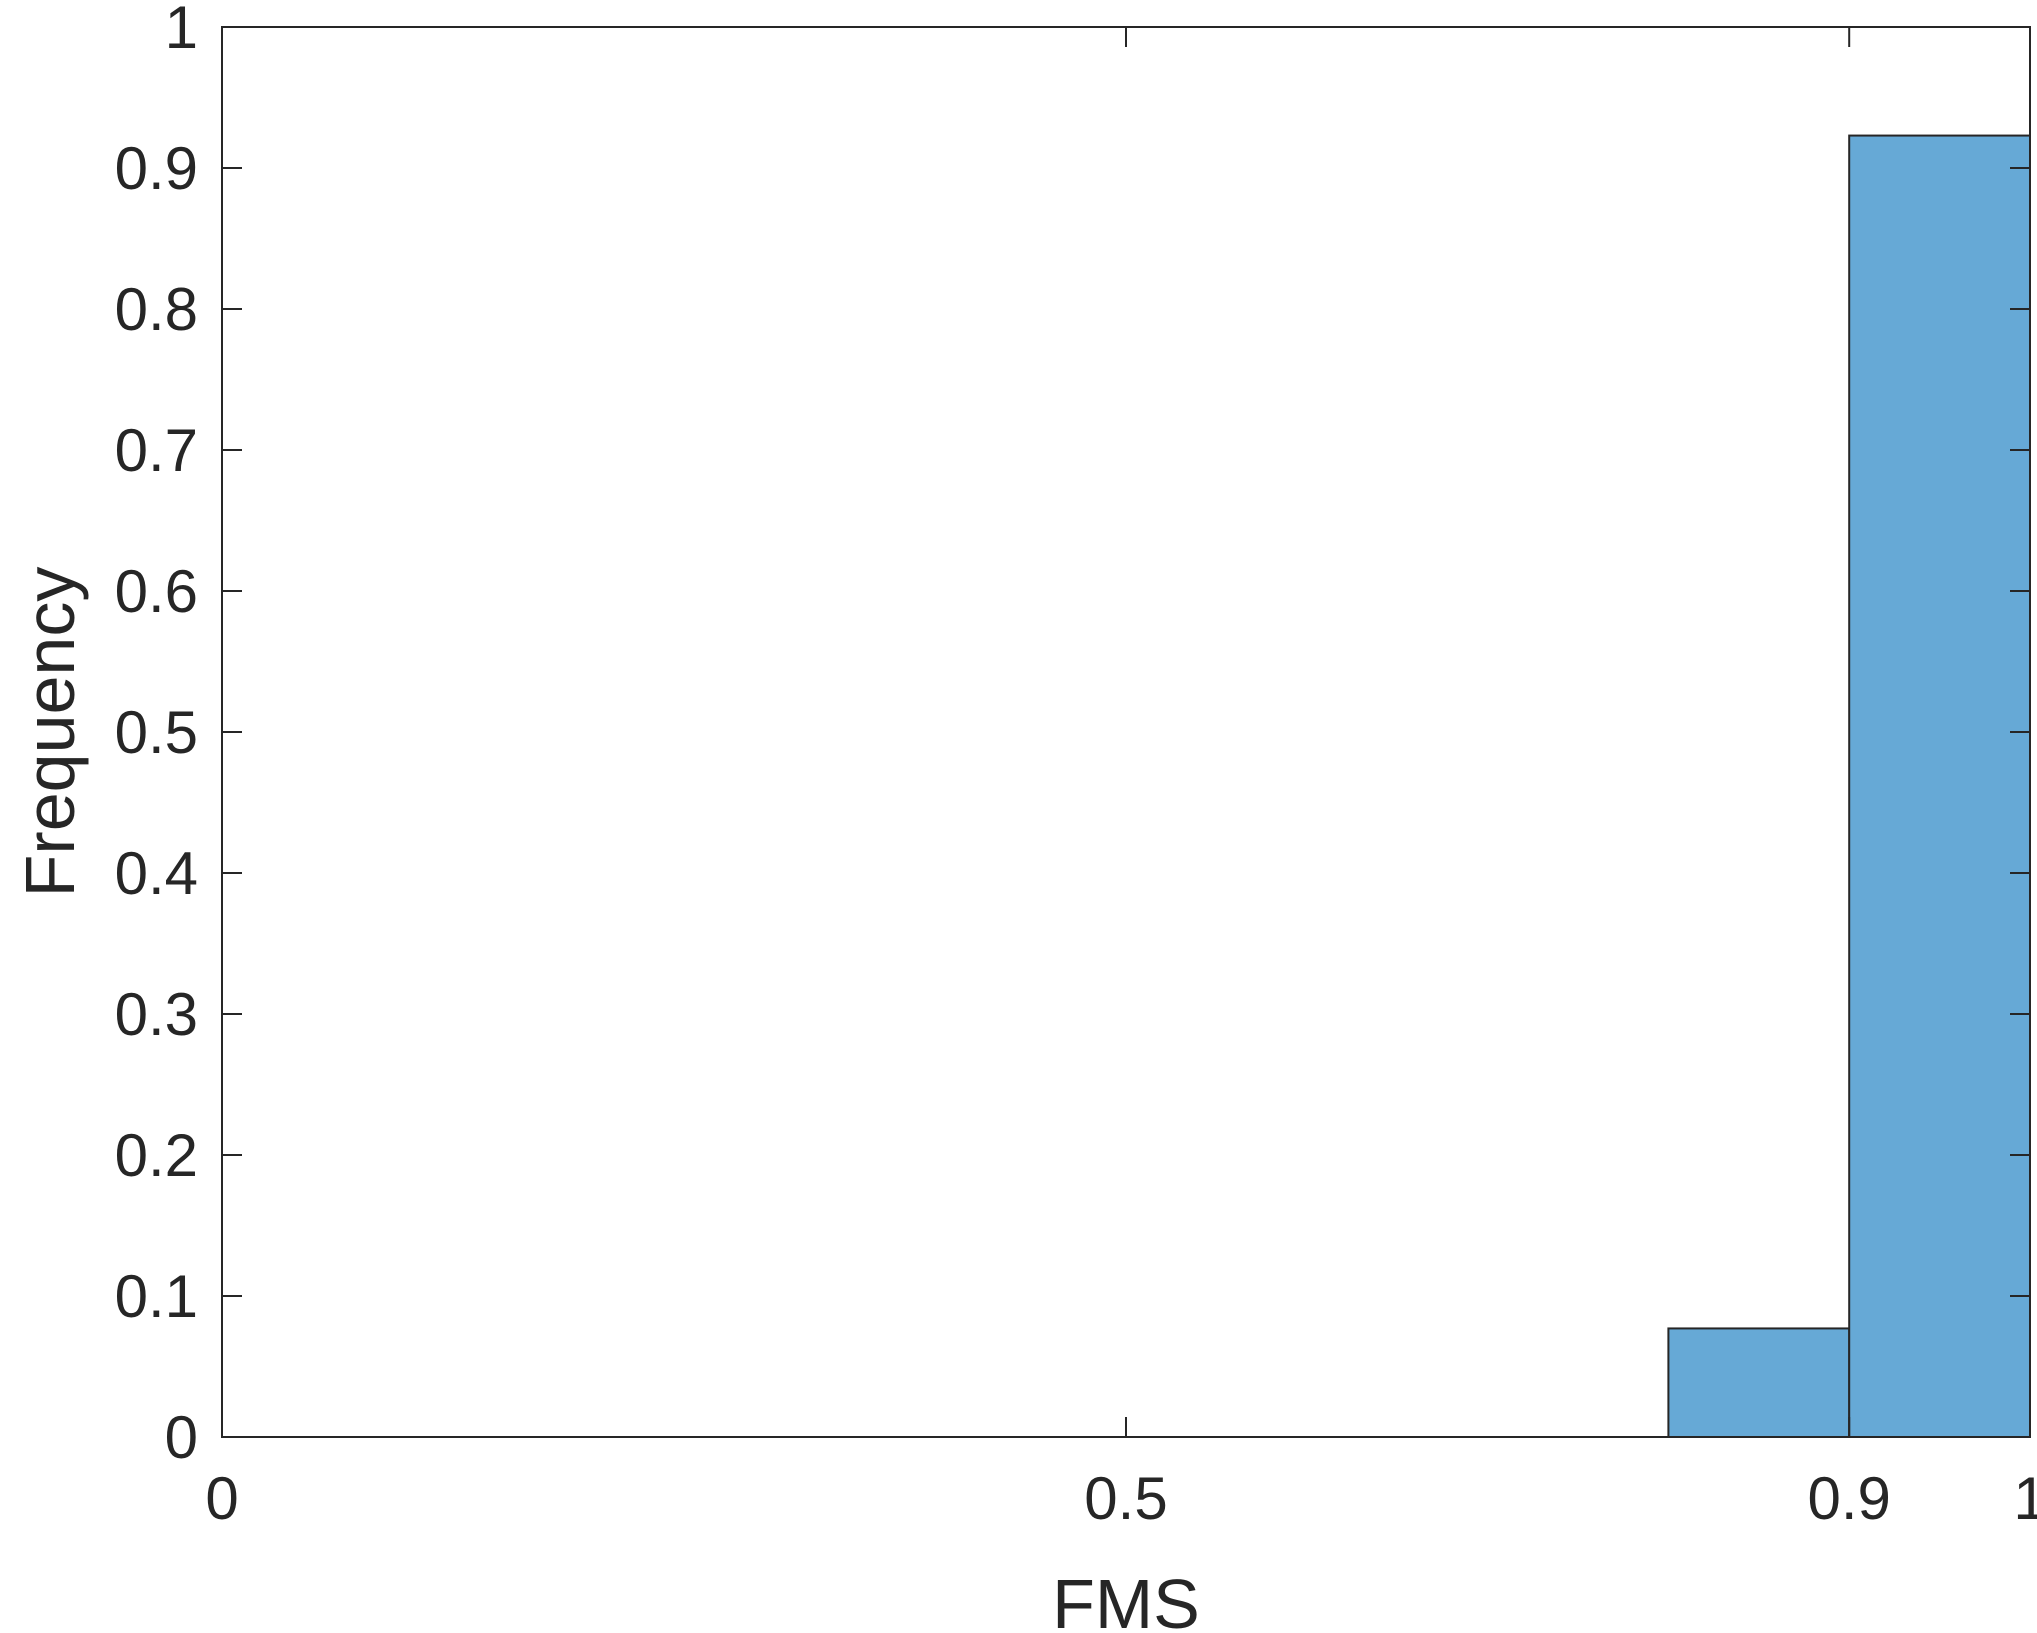  I want to click on y-tick-label: 0.2, so click(156, 1155).